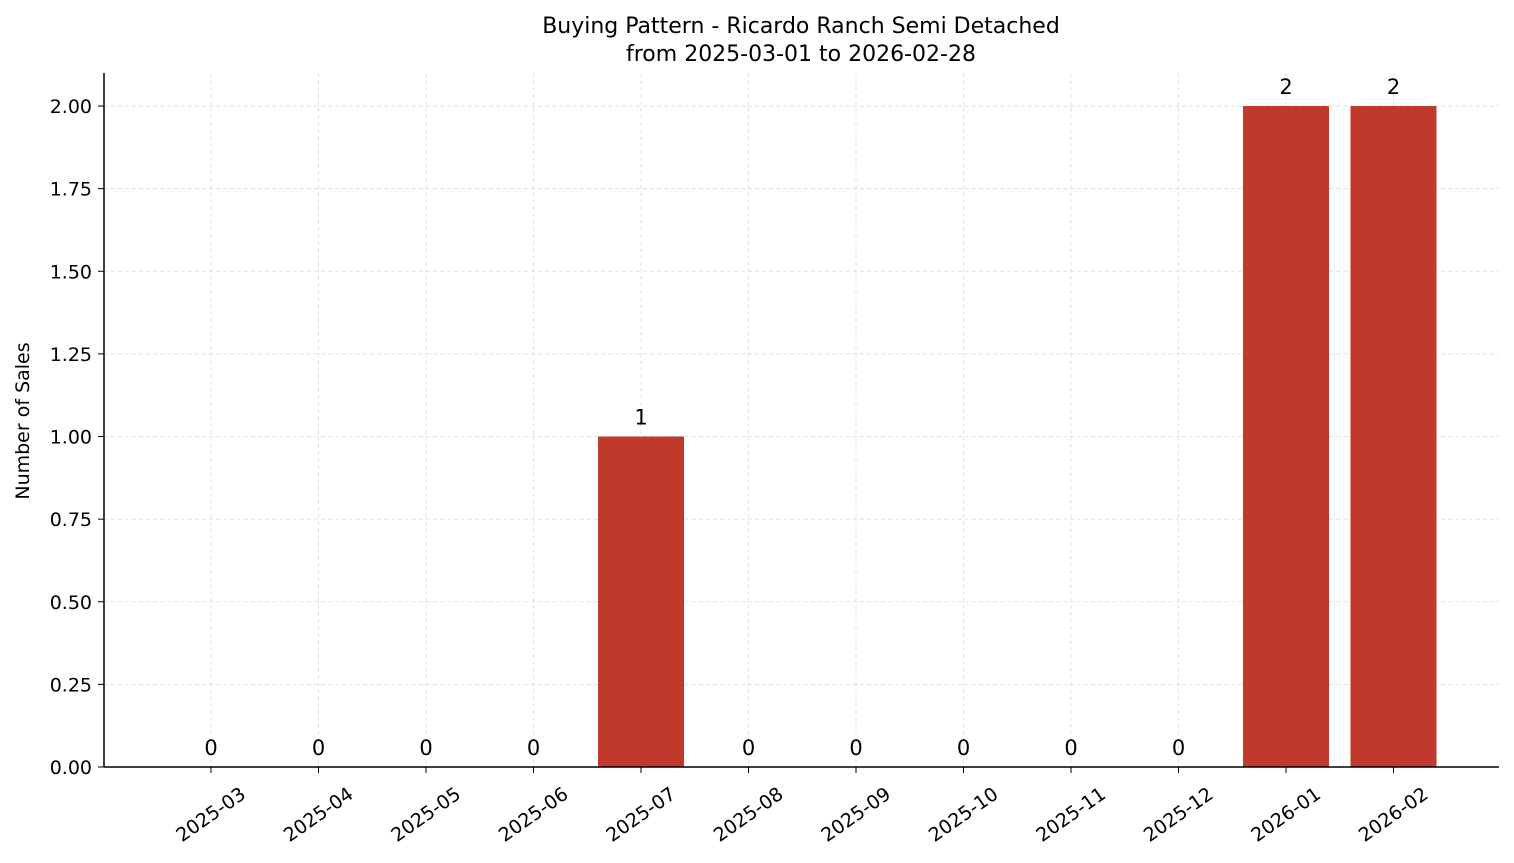 The width and height of the screenshot is (1514, 863). I want to click on y-tick-label: 1.50, so click(71, 272).